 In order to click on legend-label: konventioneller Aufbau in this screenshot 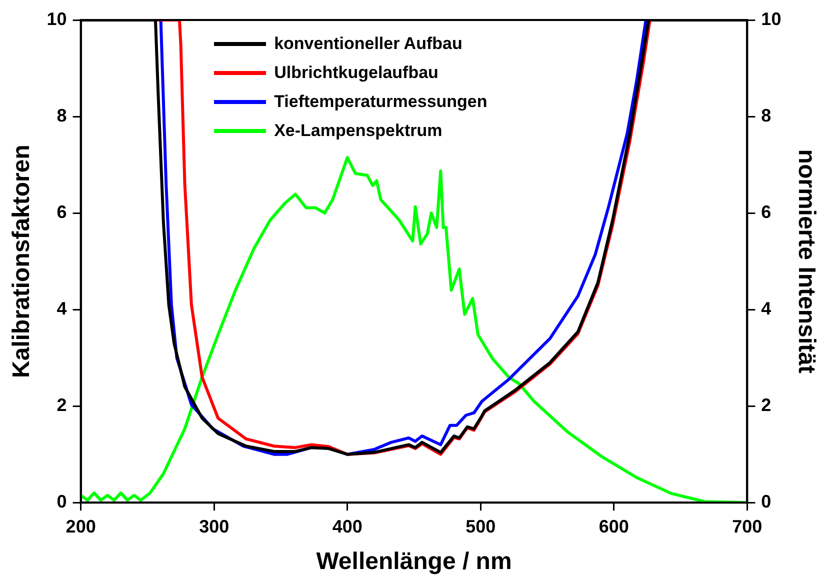, I will do `click(368, 44)`.